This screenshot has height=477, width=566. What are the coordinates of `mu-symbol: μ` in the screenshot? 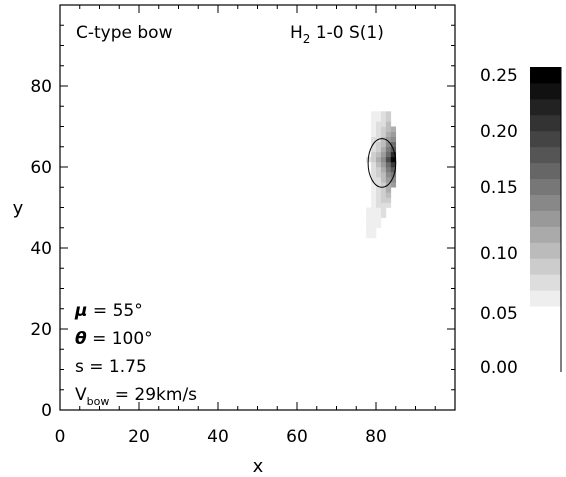 It's located at (81, 311).